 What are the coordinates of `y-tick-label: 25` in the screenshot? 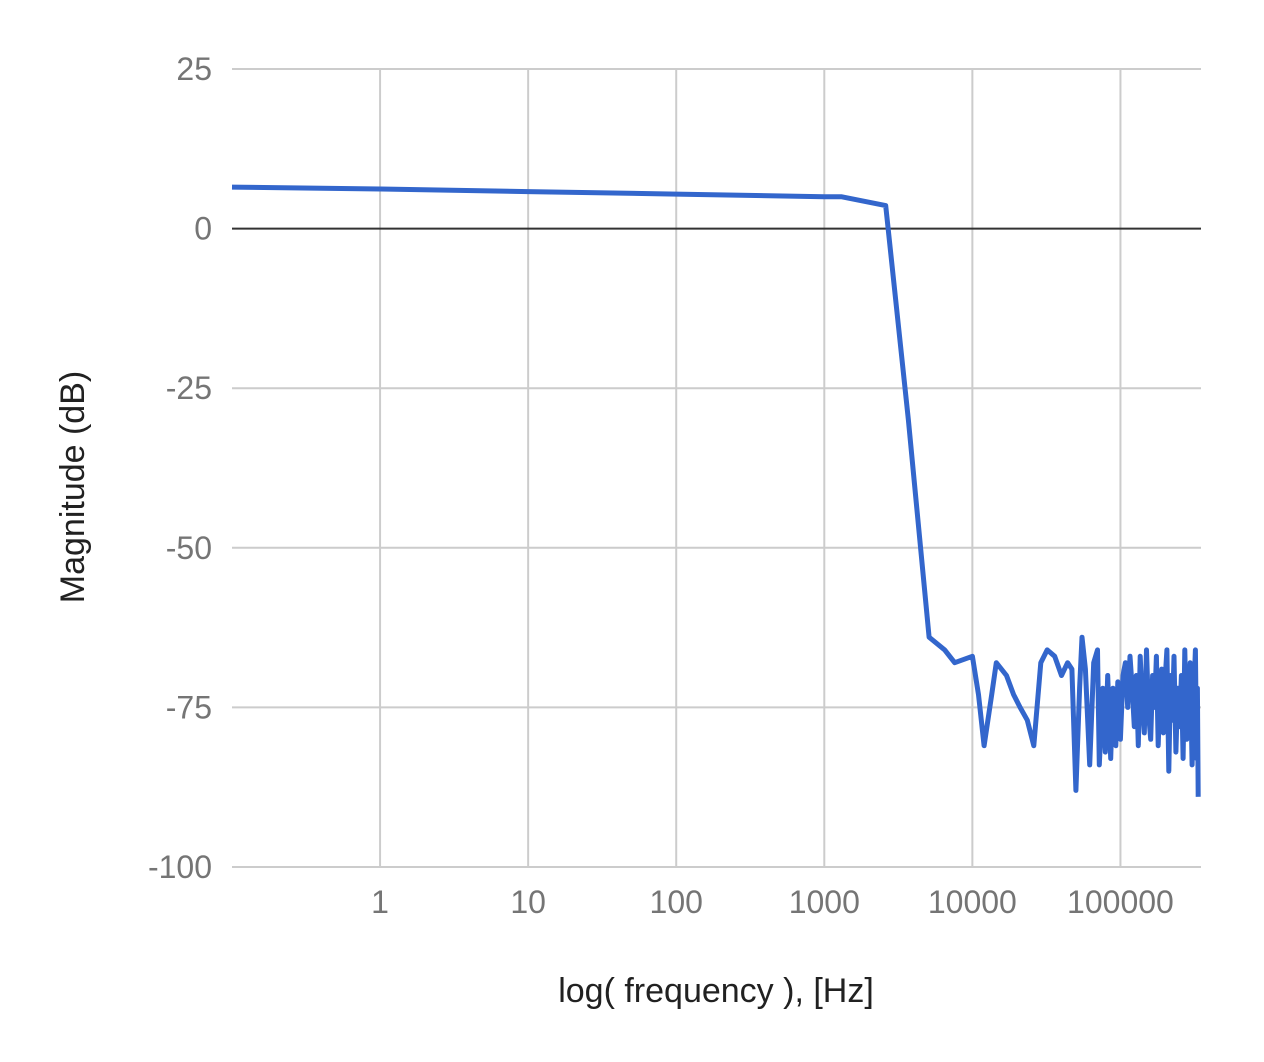 It's located at (194, 69).